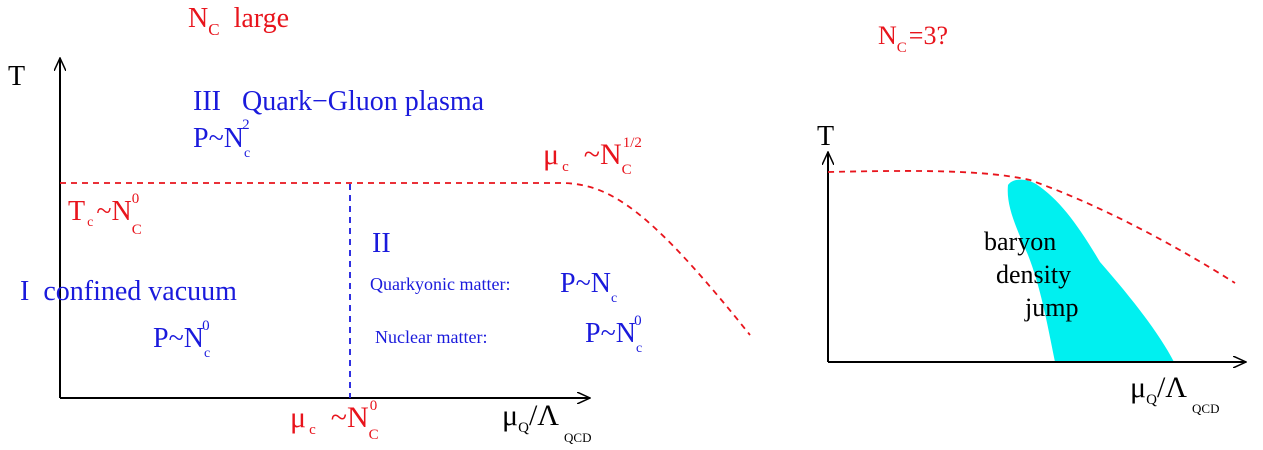 Image resolution: width=1263 pixels, height=450 pixels. Describe the element at coordinates (221, 139) in the screenshot. I see `region-iii-pressure: P~Nc2` at that location.